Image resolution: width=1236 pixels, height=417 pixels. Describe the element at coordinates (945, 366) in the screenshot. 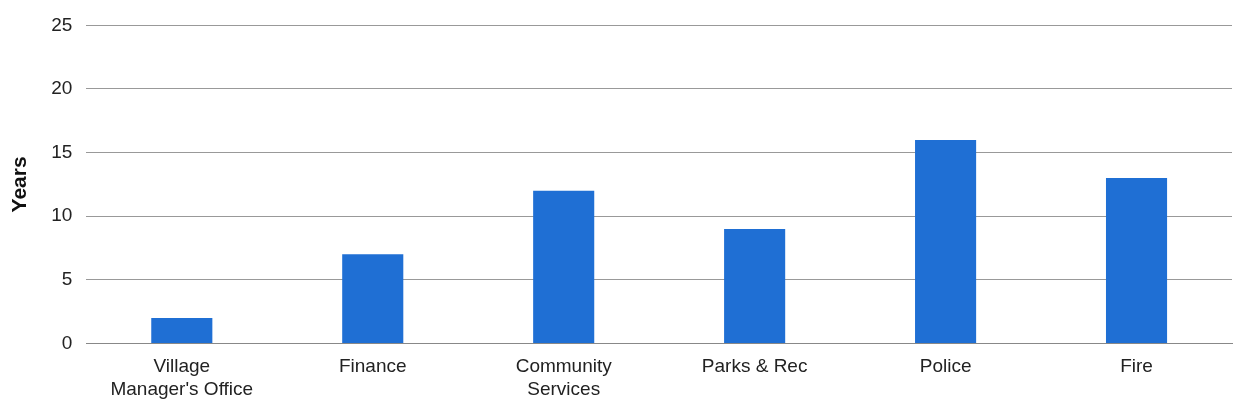

I see `x-tick-label: Police` at that location.